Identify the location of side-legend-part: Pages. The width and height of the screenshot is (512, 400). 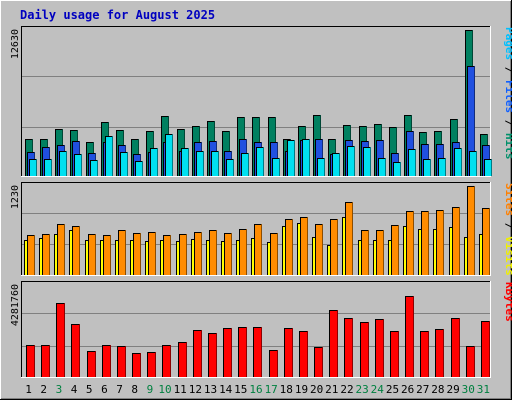
(507, 43).